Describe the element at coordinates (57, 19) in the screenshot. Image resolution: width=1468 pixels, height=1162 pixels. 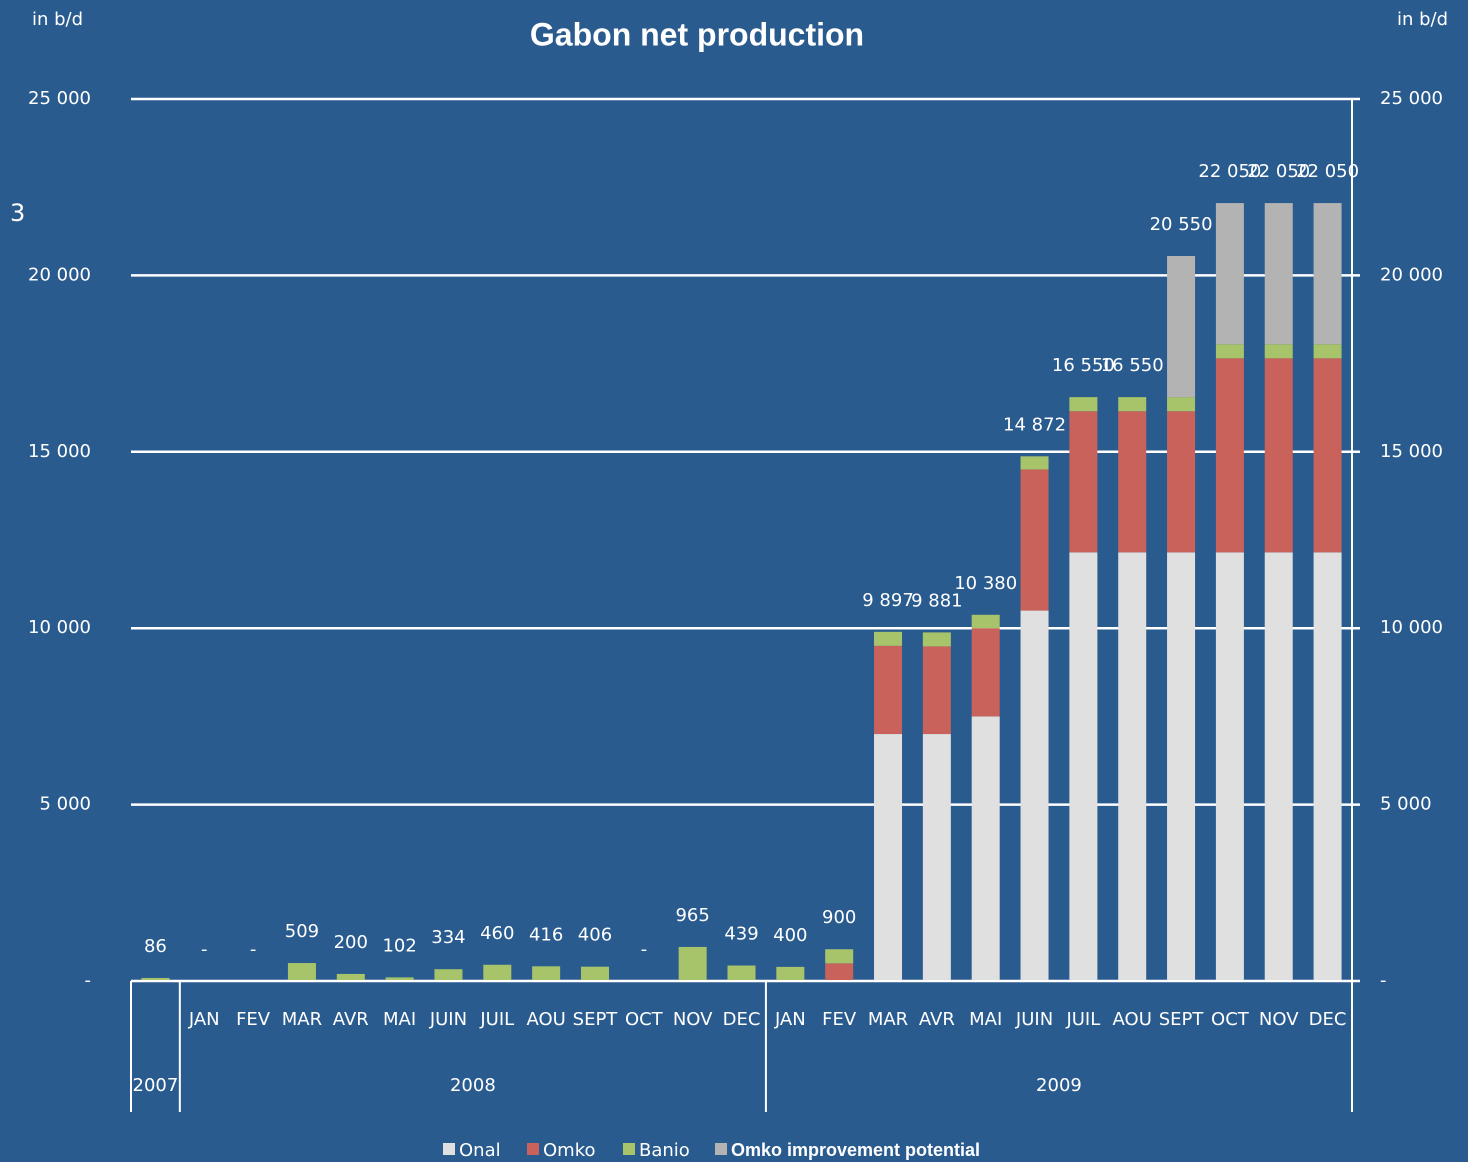
I see `y-axis-label: in b/d` at that location.